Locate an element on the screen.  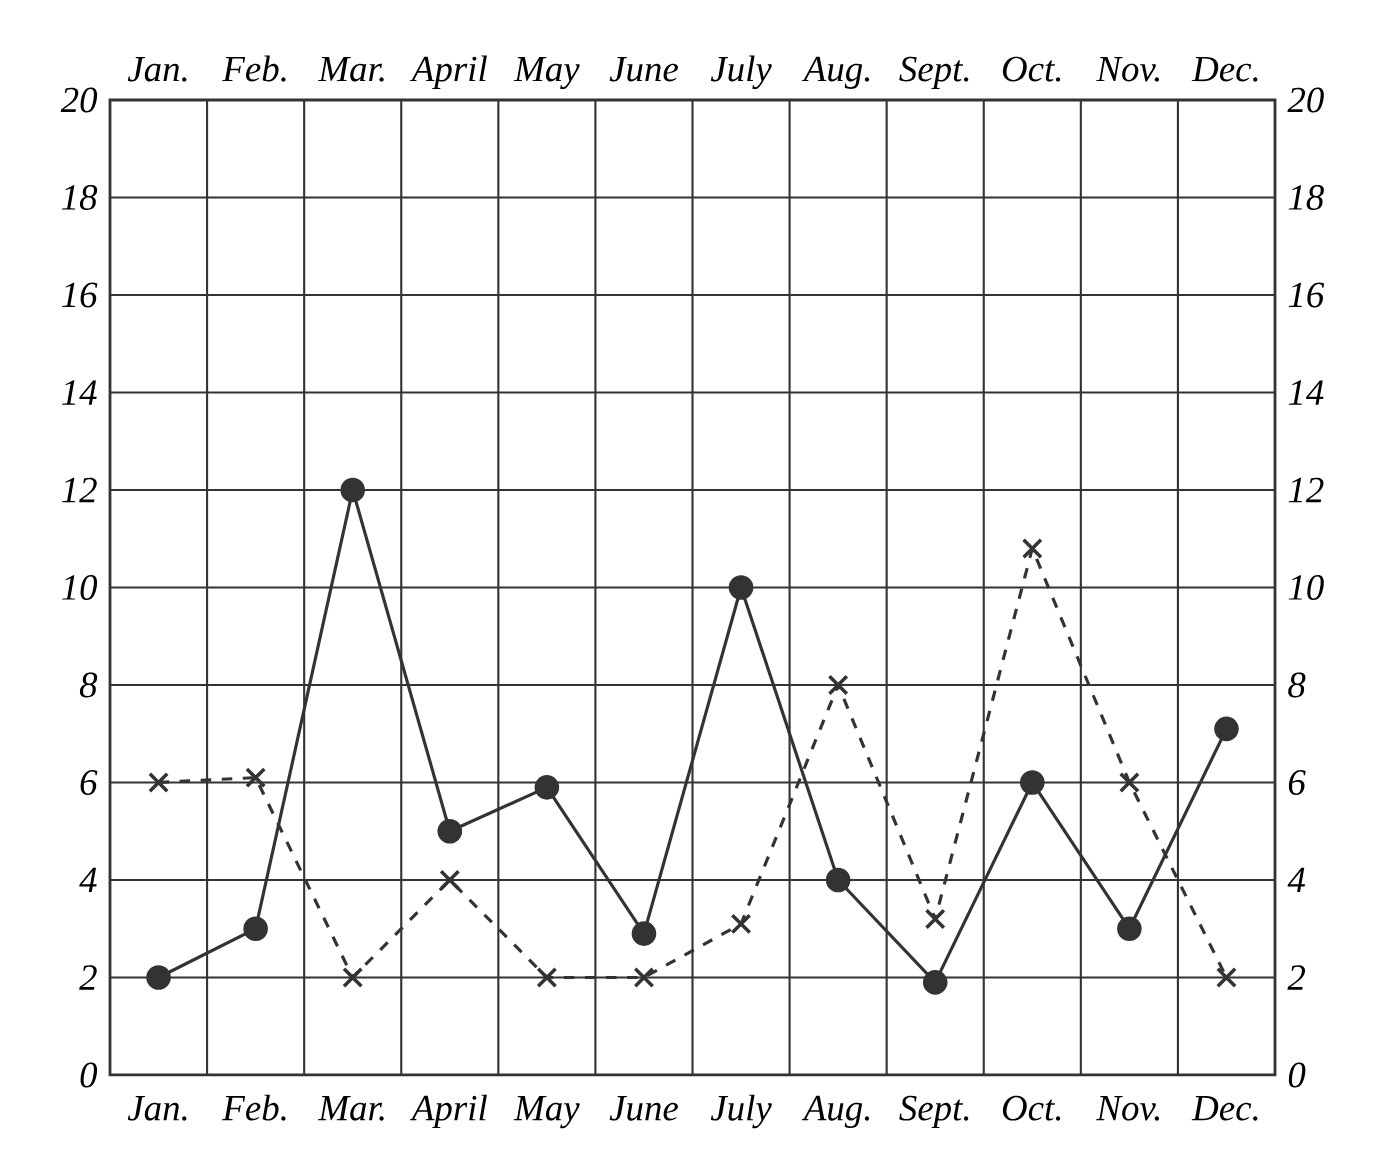
y-tick-label: 18 is located at coordinates (80, 197).